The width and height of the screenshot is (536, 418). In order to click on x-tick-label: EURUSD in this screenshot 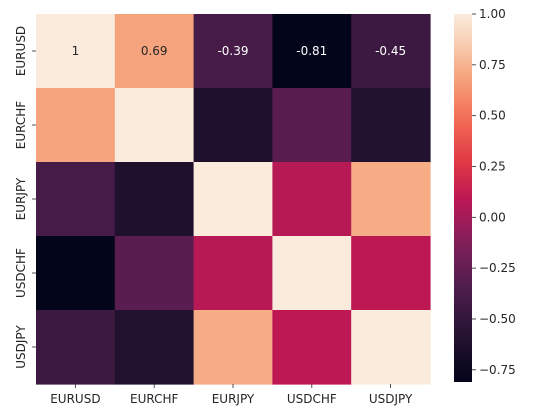, I will do `click(75, 399)`.